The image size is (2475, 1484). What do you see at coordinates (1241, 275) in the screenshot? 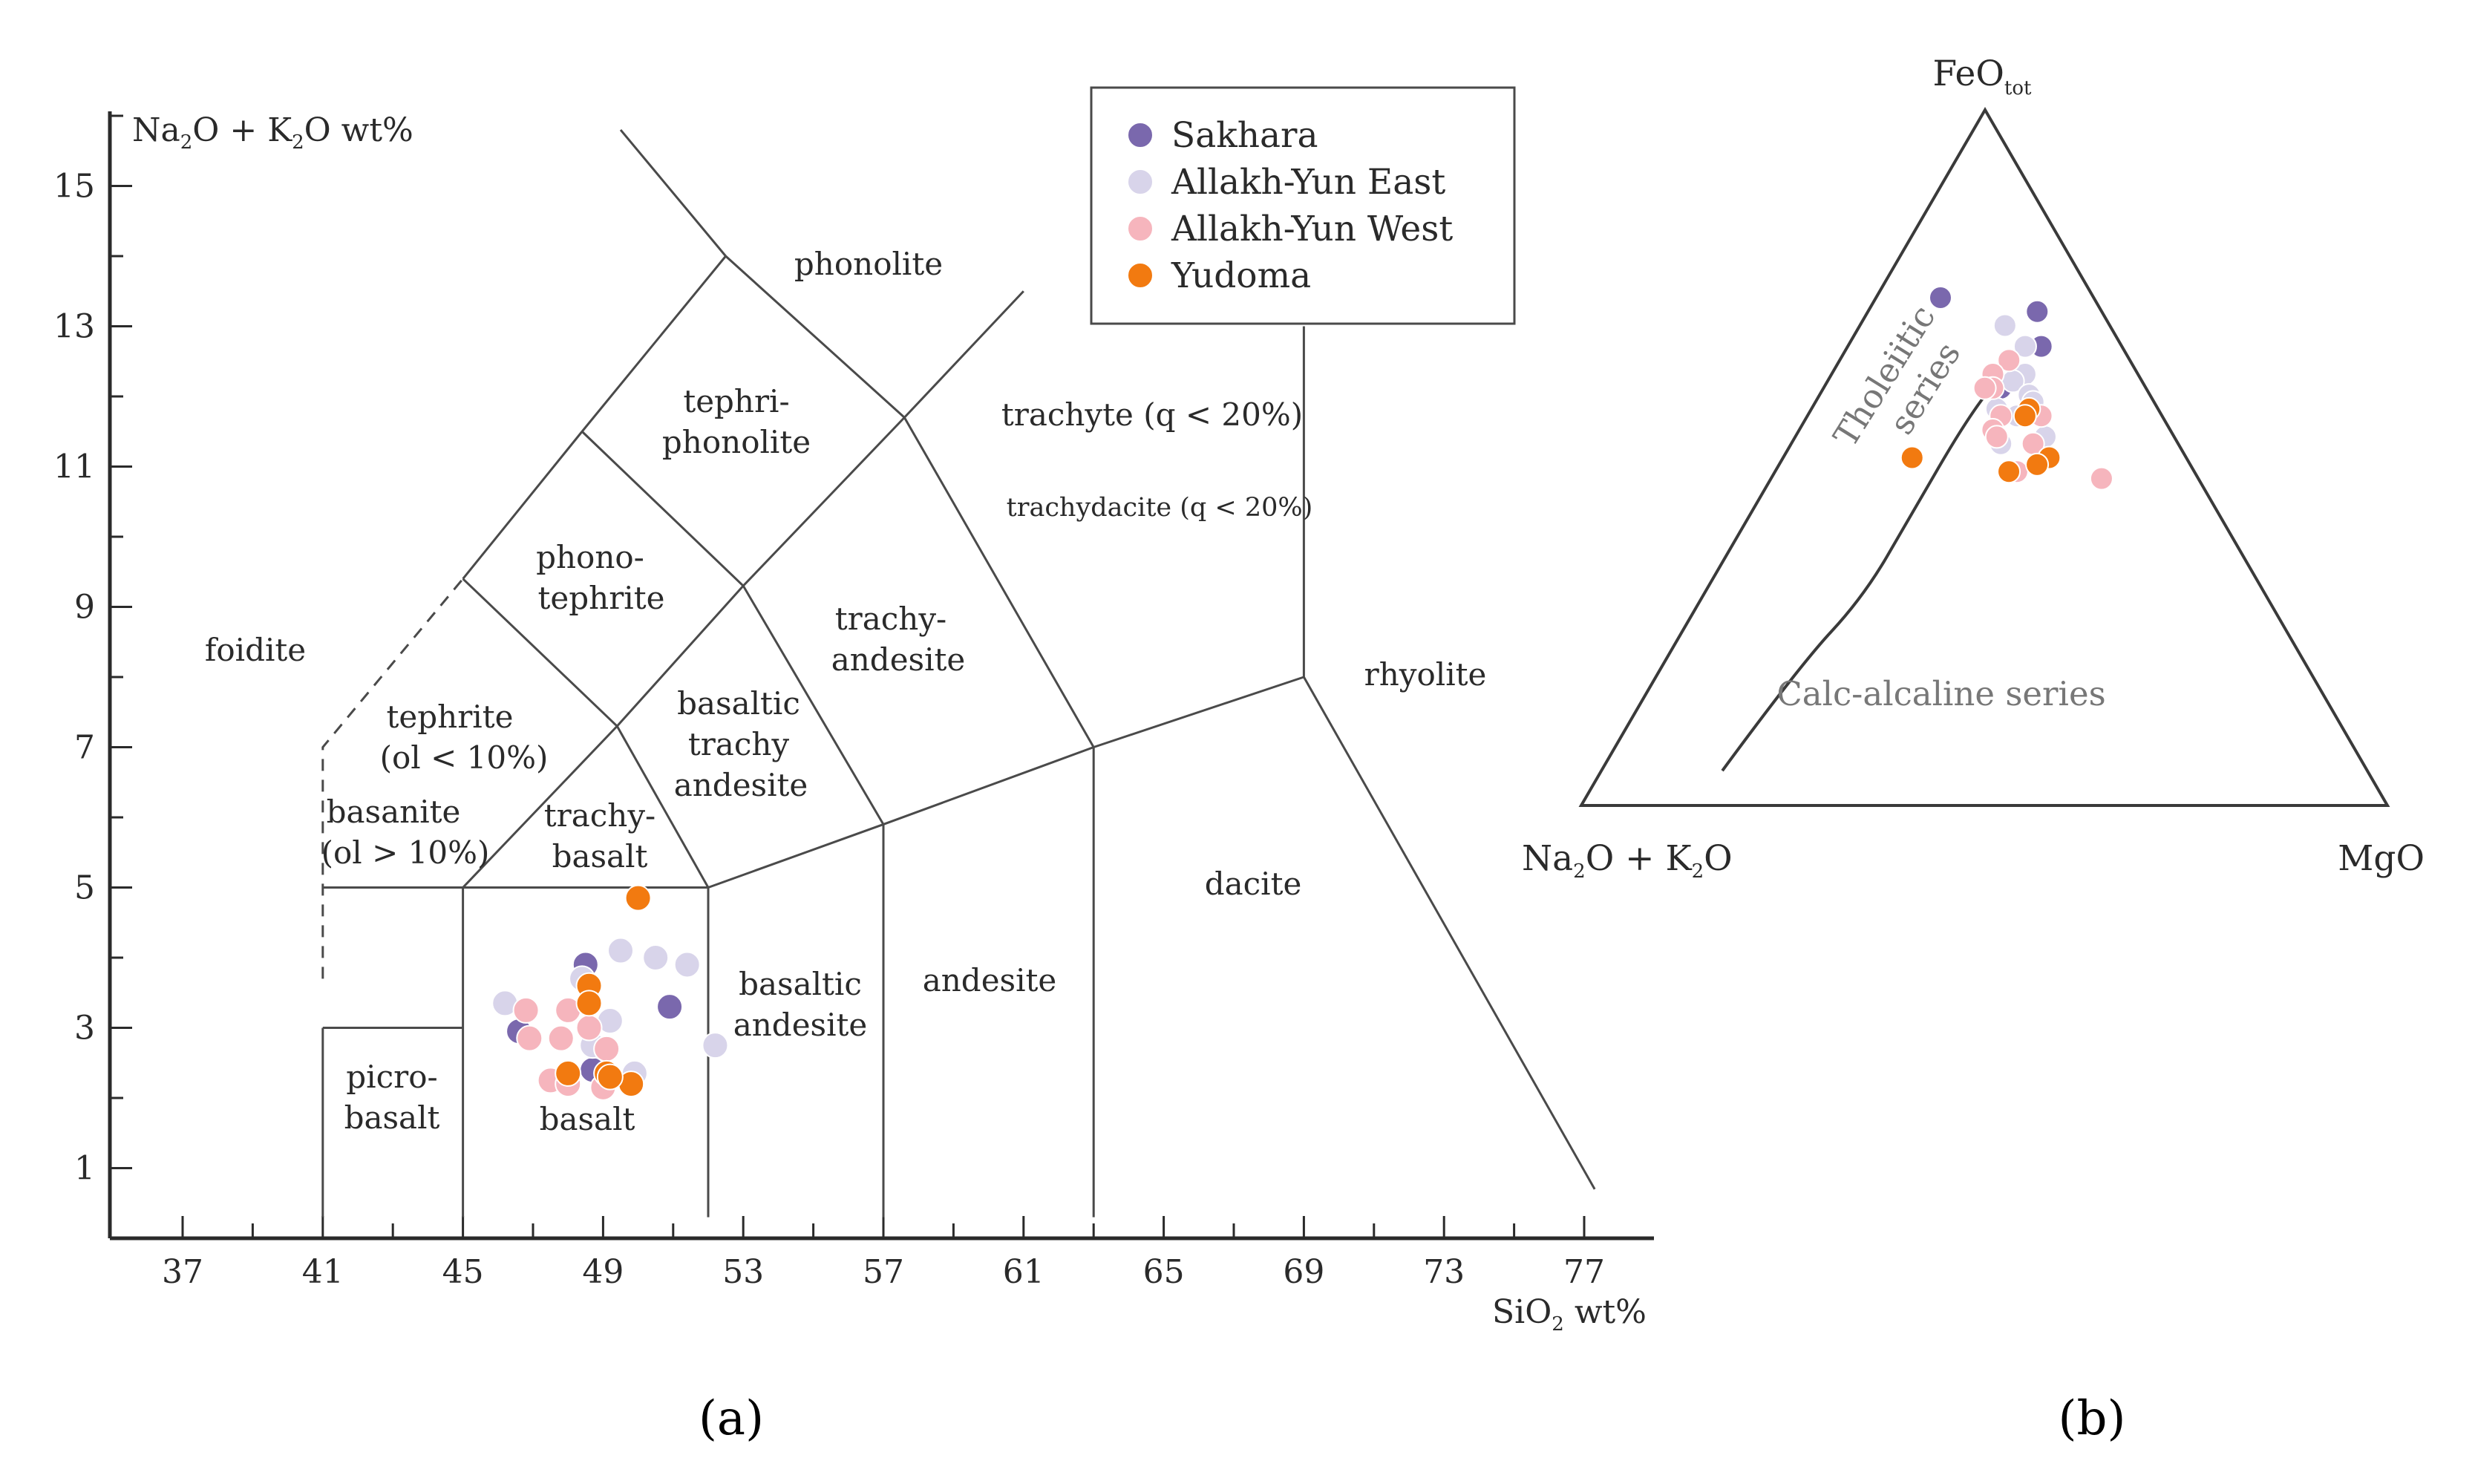
I see `legend-label-yudoma: Yudoma` at bounding box center [1241, 275].